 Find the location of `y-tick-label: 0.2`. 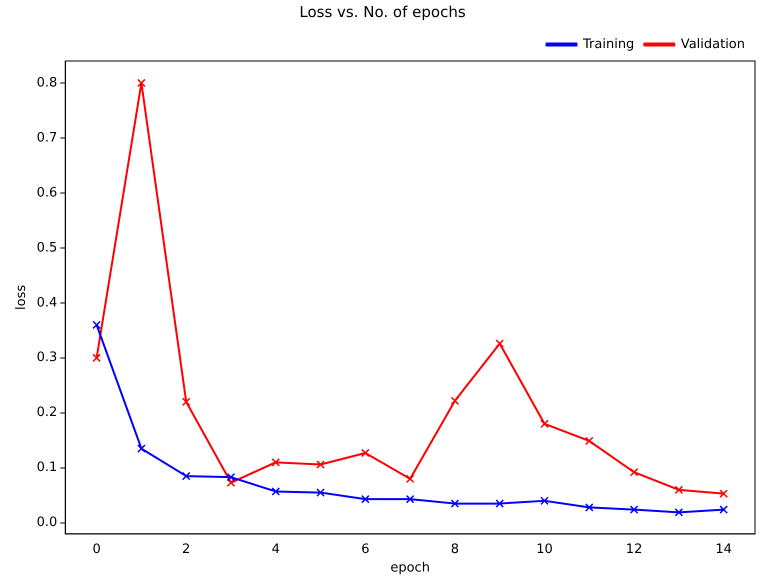

y-tick-label: 0.2 is located at coordinates (47, 412).